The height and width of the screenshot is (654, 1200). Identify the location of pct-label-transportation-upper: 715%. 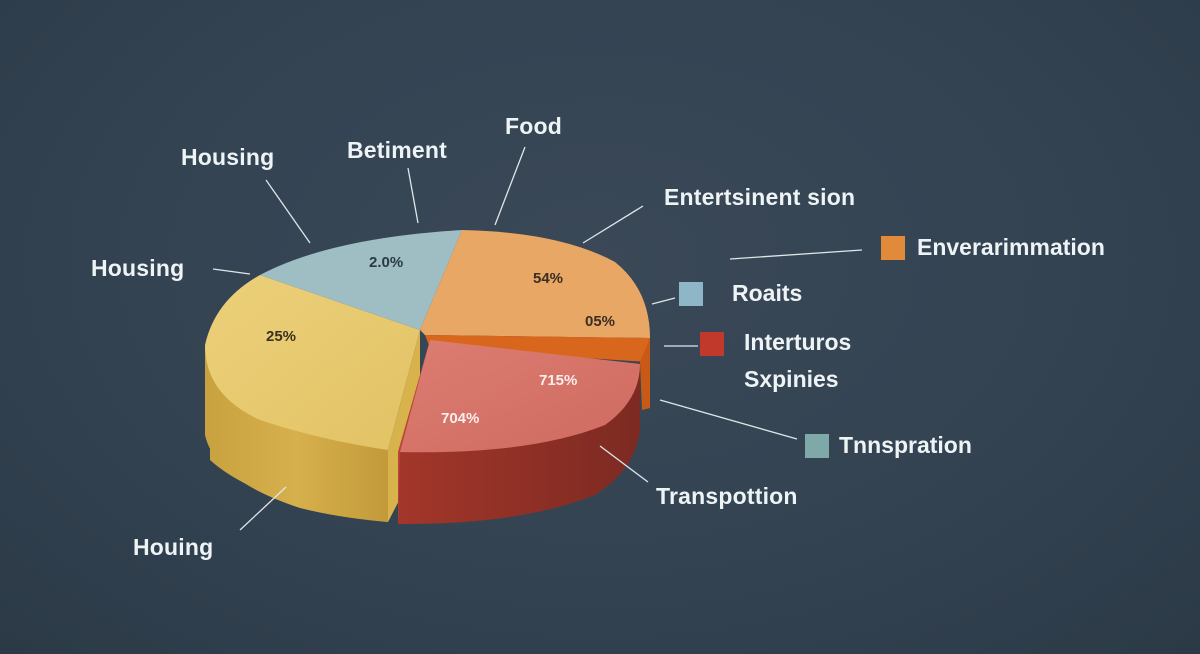
(558, 380).